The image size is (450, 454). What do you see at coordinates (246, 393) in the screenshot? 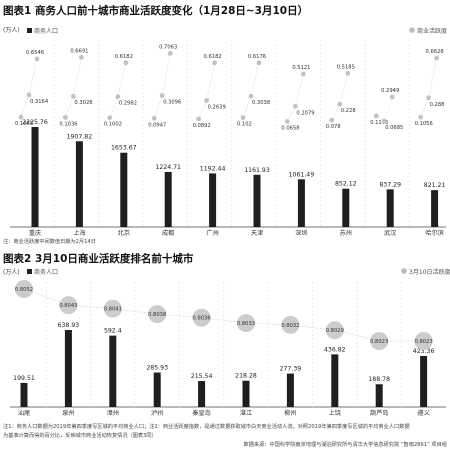
I see `chart2-bar-湛江` at bounding box center [246, 393].